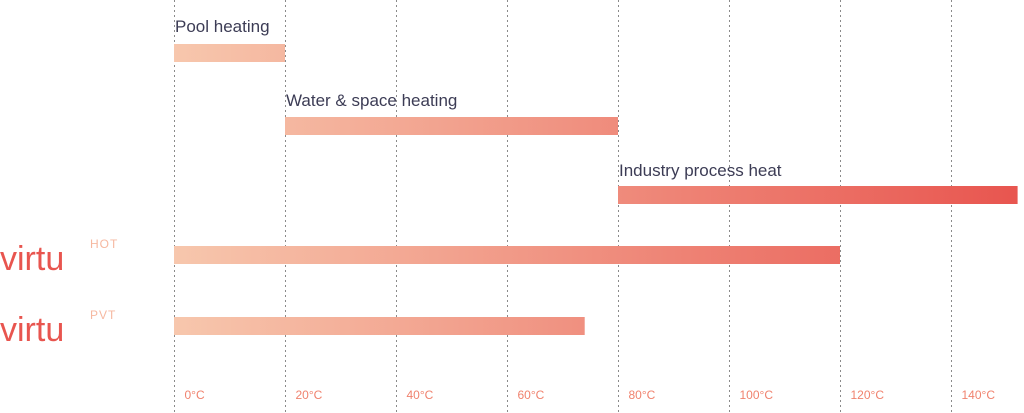  What do you see at coordinates (531, 395) in the screenshot?
I see `x-tick-label: 60°C` at bounding box center [531, 395].